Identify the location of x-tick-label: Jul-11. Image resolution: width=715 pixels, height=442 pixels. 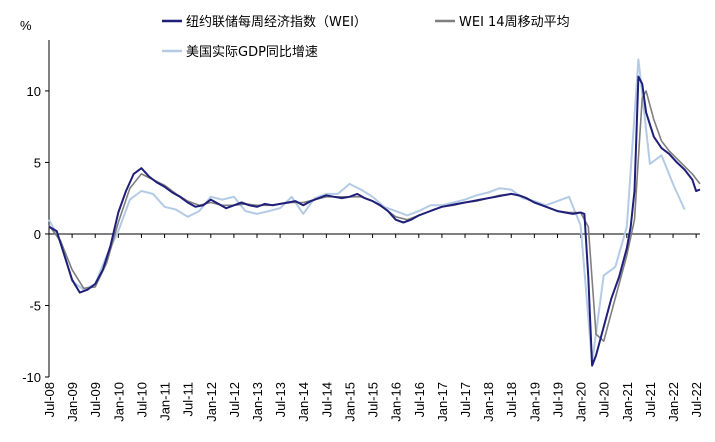
(188, 399).